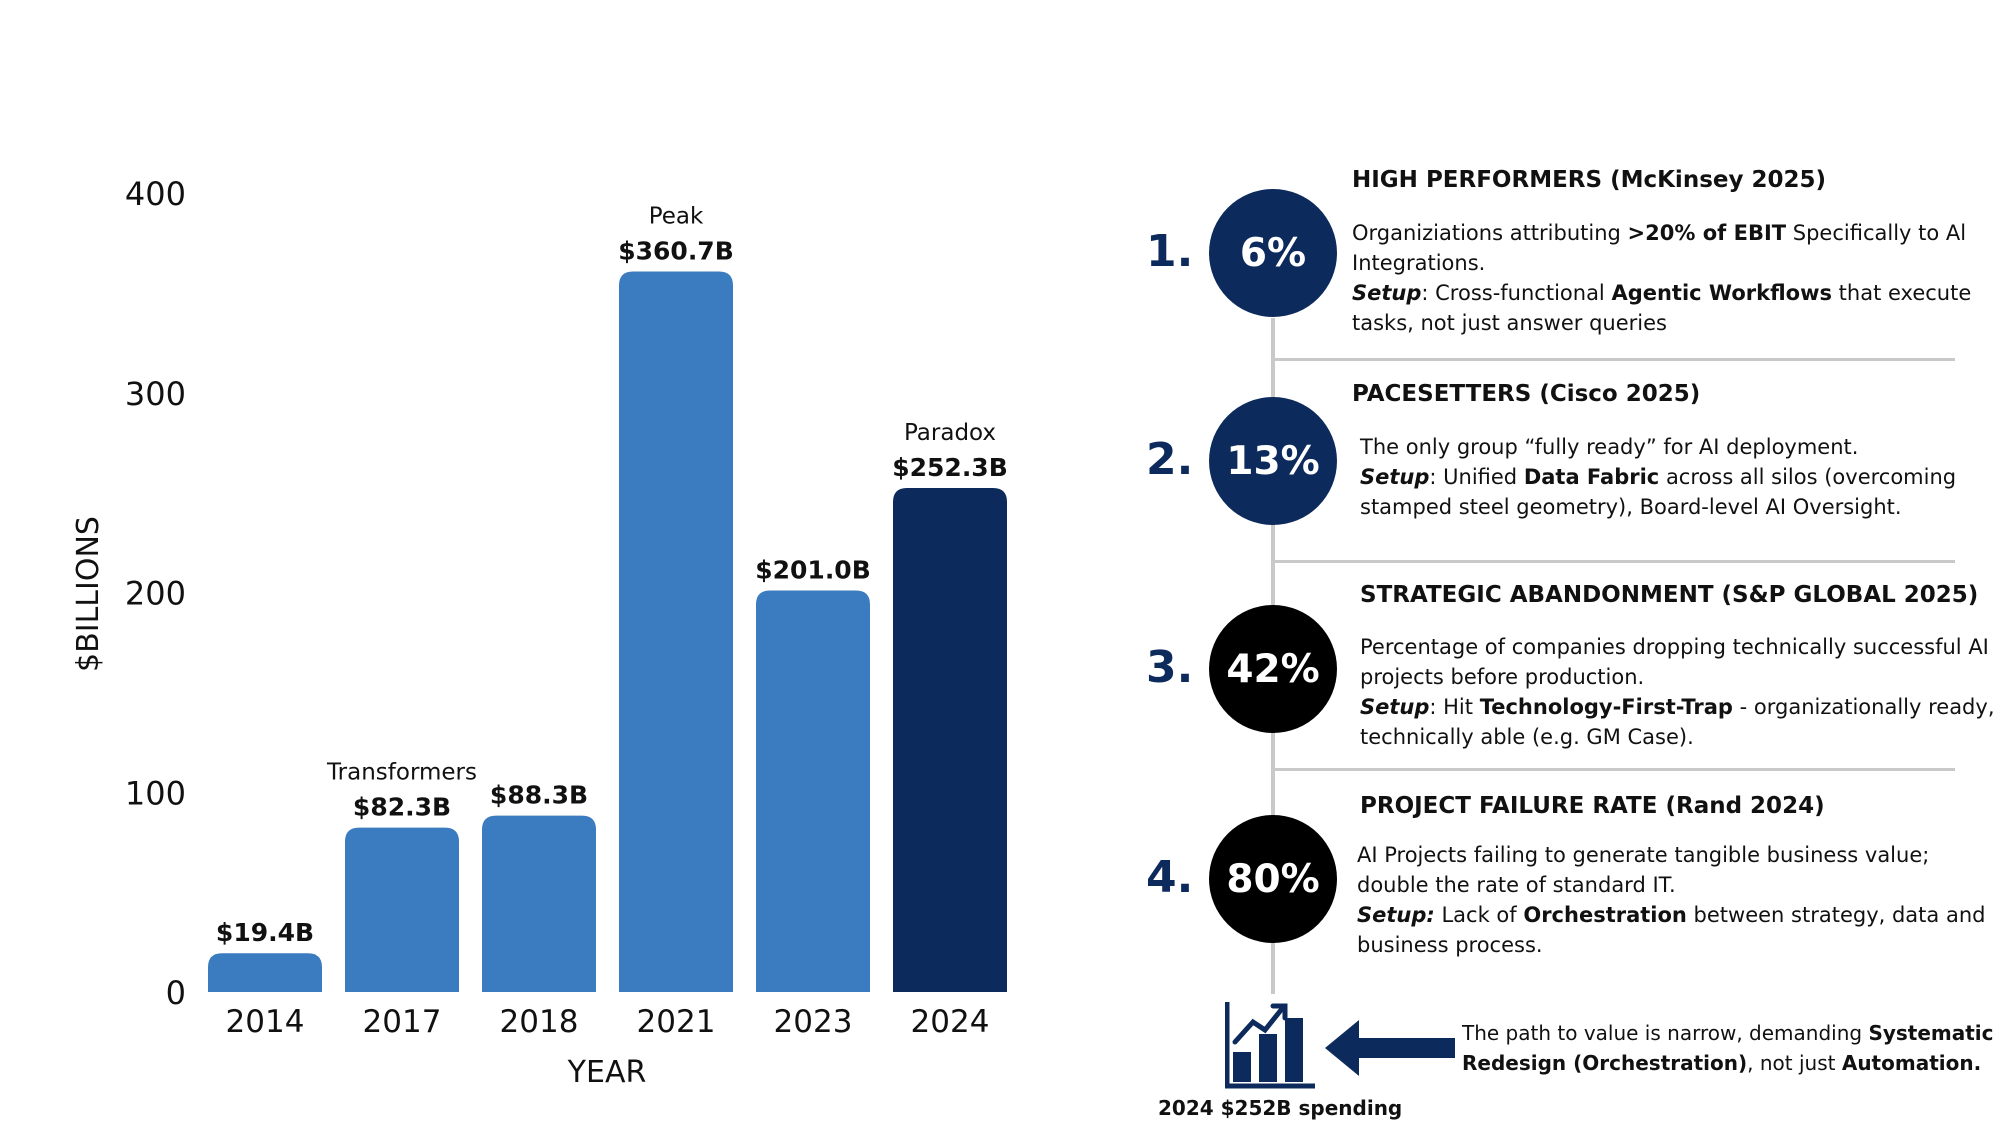 This screenshot has width=2000, height=1125. Describe the element at coordinates (950, 1022) in the screenshot. I see `x-tick-label: 2024` at that location.